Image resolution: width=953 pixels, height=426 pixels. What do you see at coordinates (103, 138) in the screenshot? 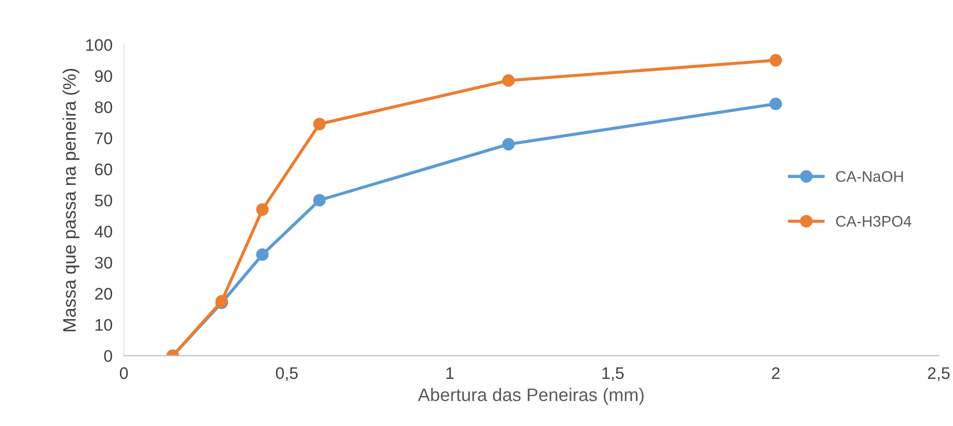
I see `y-tick-label: 70` at bounding box center [103, 138].